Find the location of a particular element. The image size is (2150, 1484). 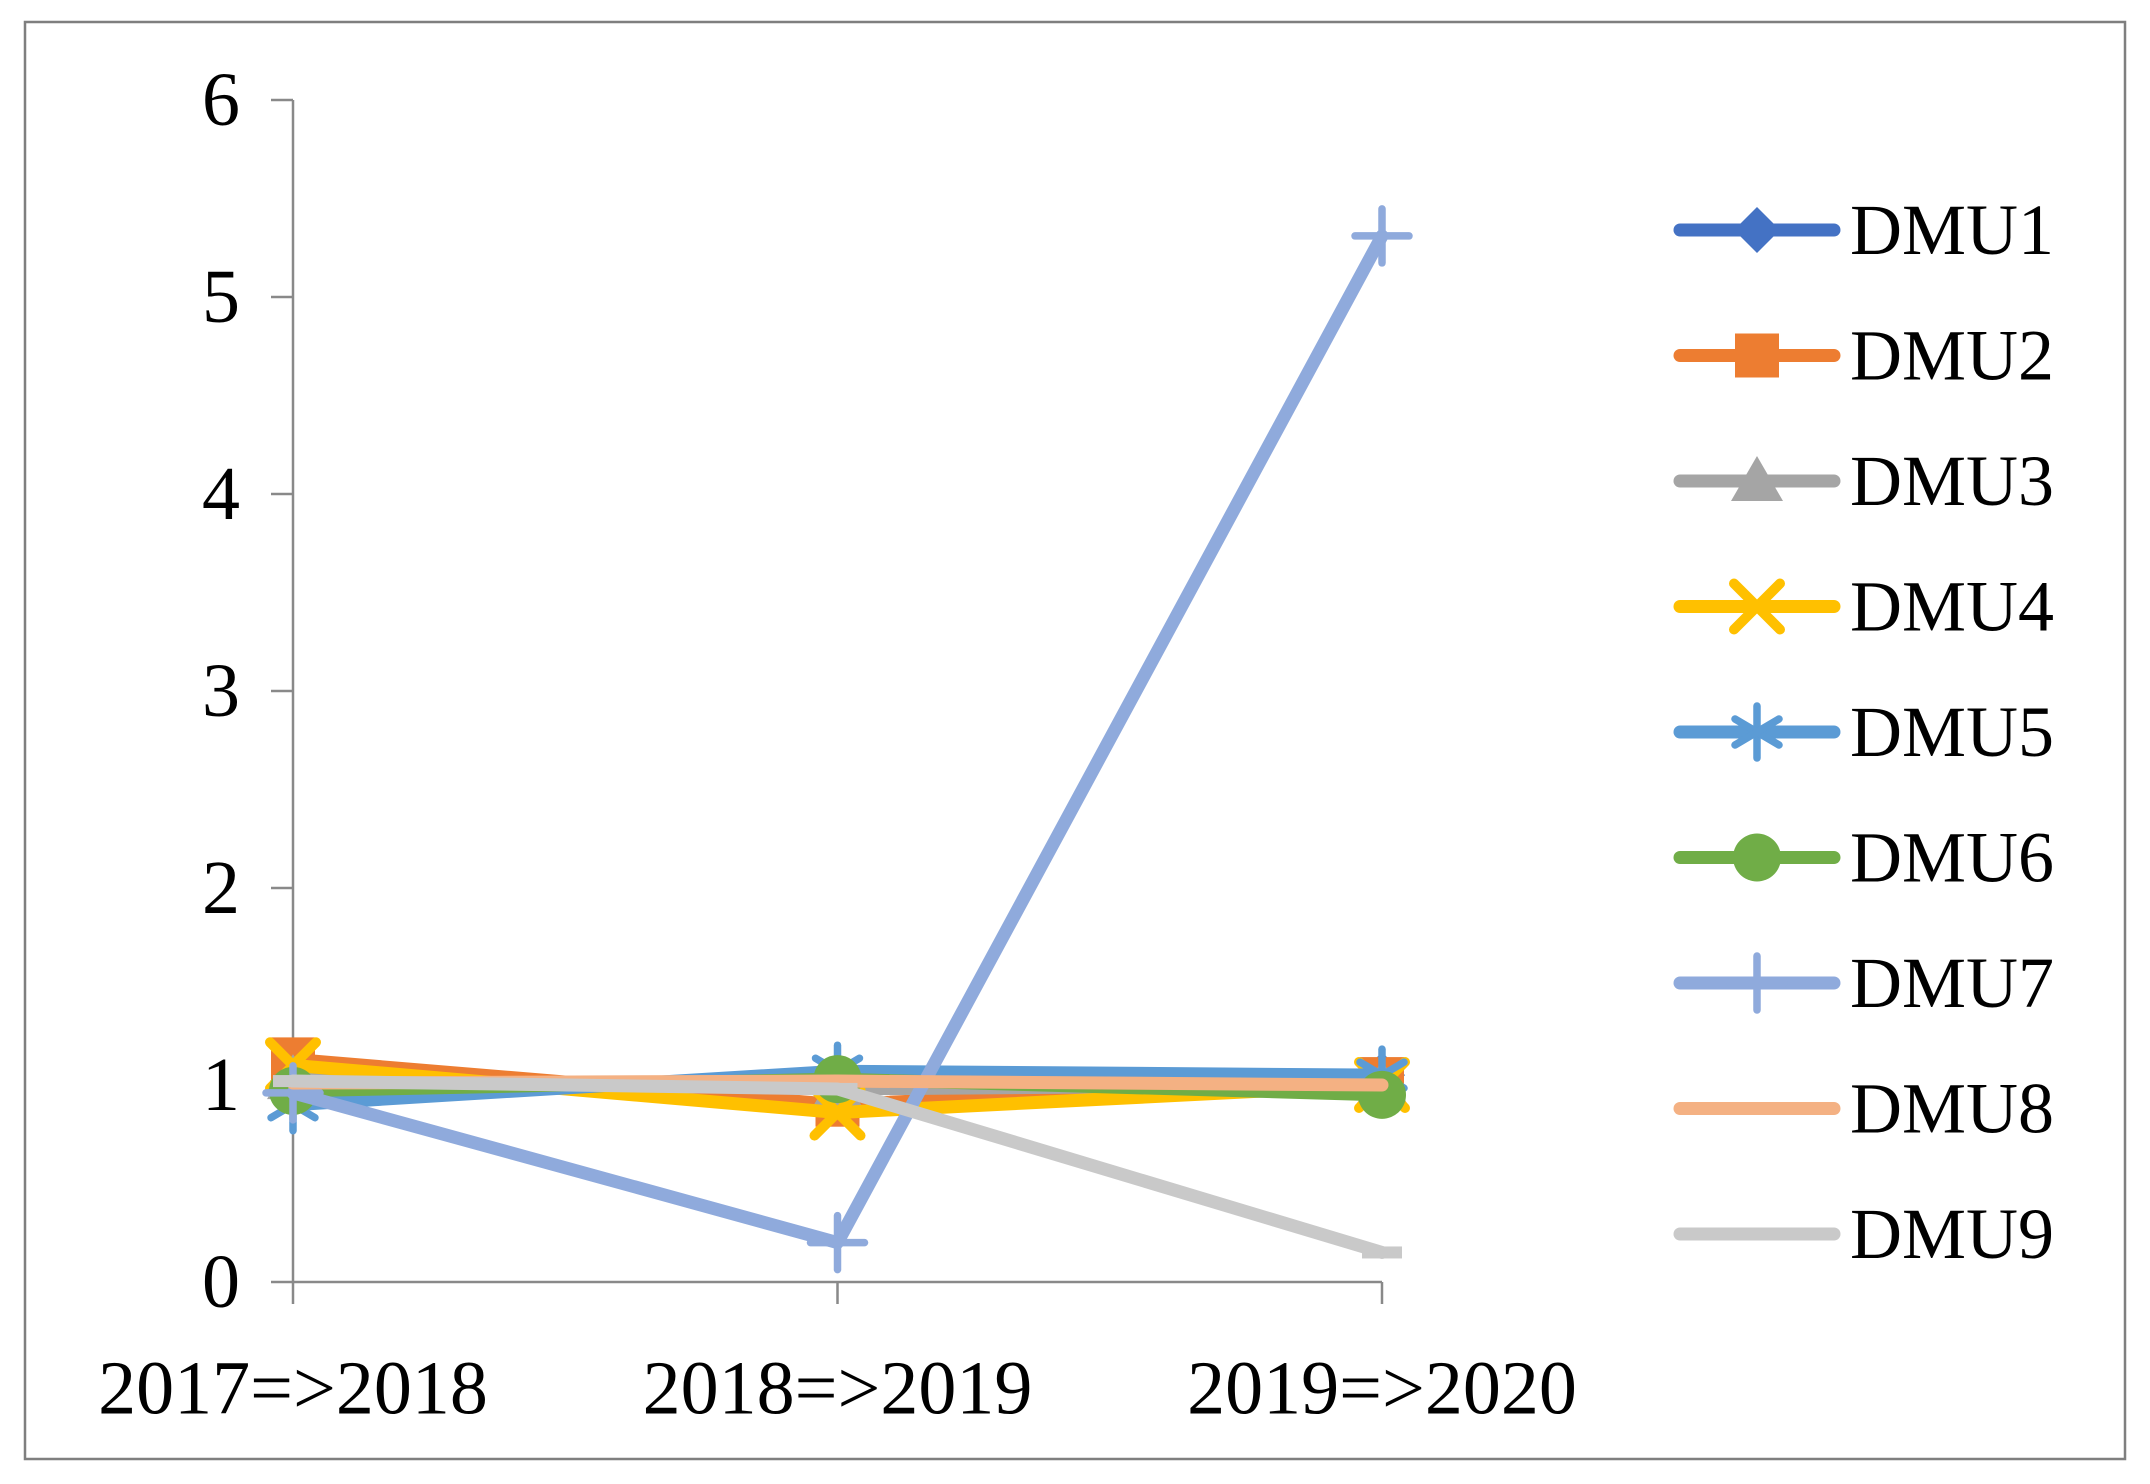

legend-item-DMU9: DMU9 is located at coordinates (1863, 1234).